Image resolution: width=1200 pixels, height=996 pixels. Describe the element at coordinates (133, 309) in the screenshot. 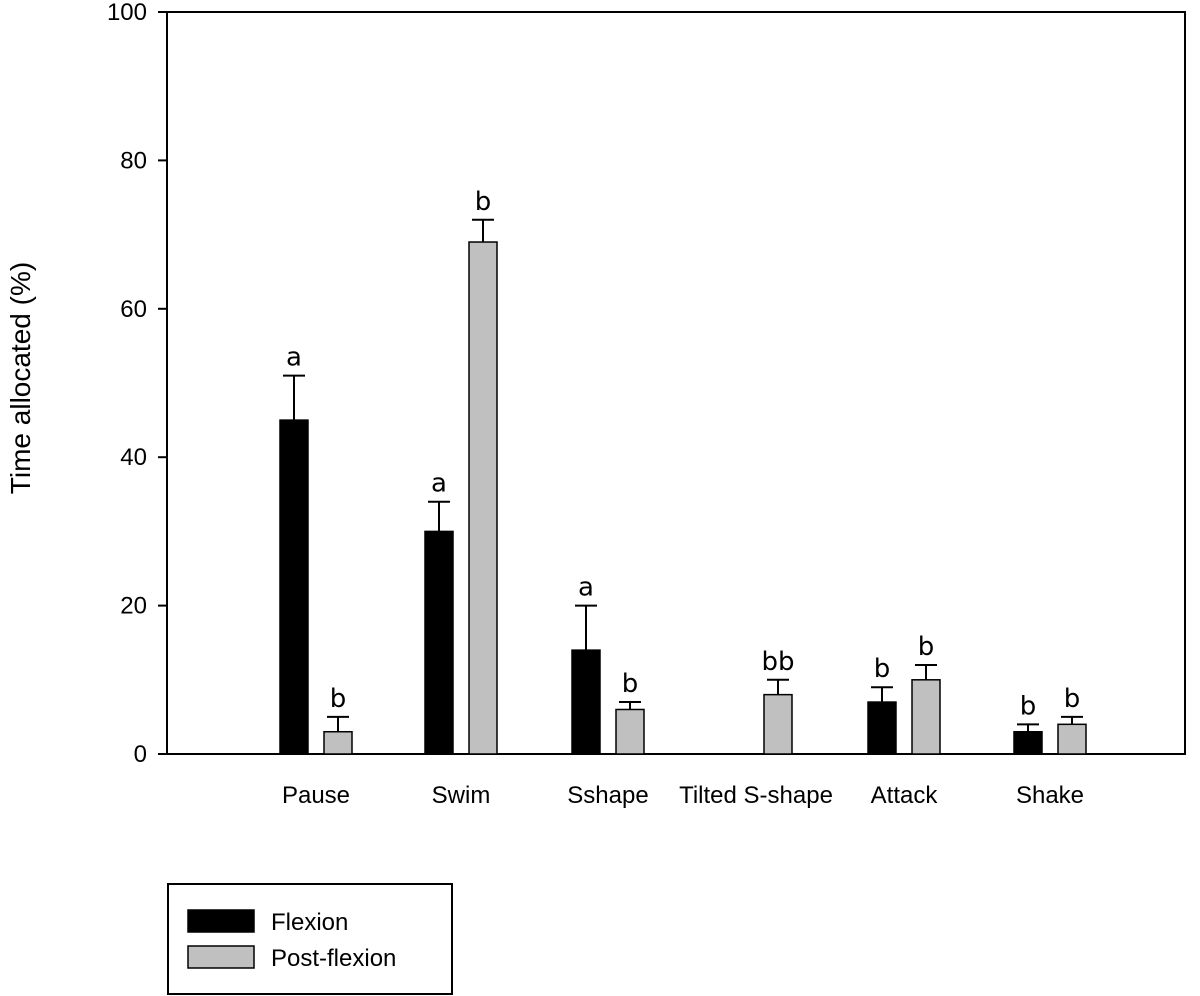

I see `y-tick-label: 60` at that location.